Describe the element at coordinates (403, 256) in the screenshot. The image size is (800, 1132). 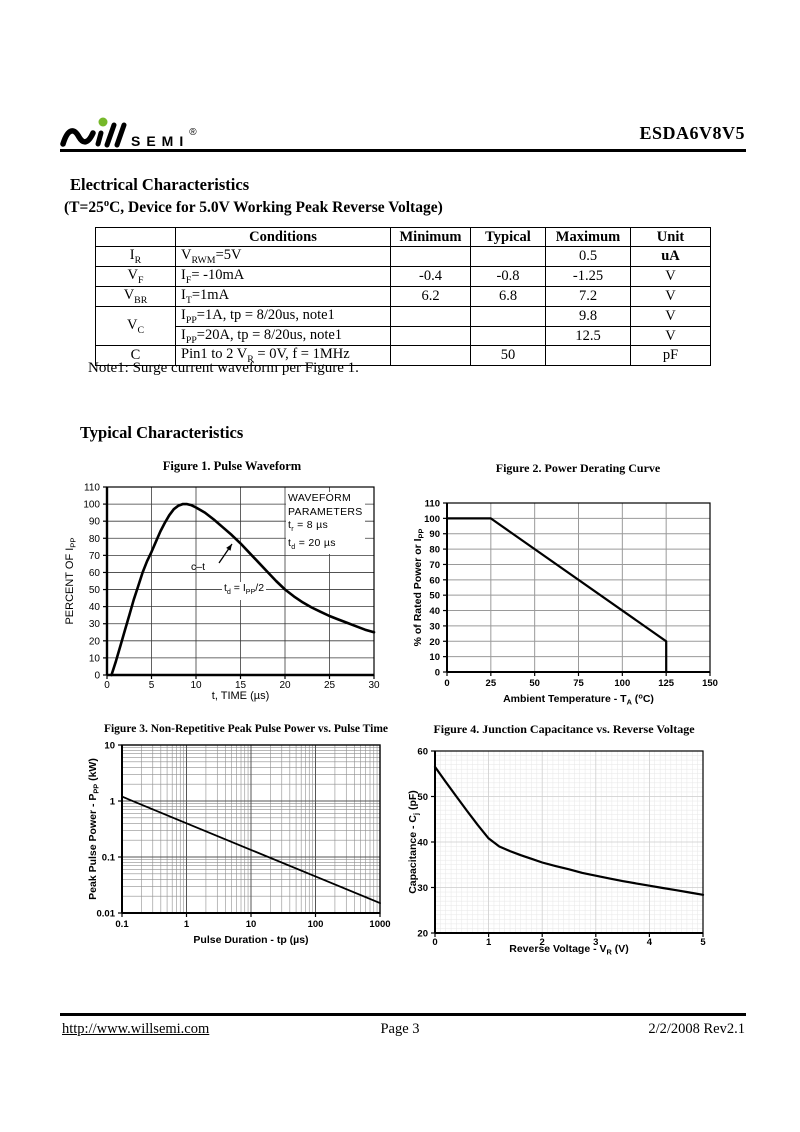
I see `table-row: IR VRWM=5V 0.5 uA` at that location.